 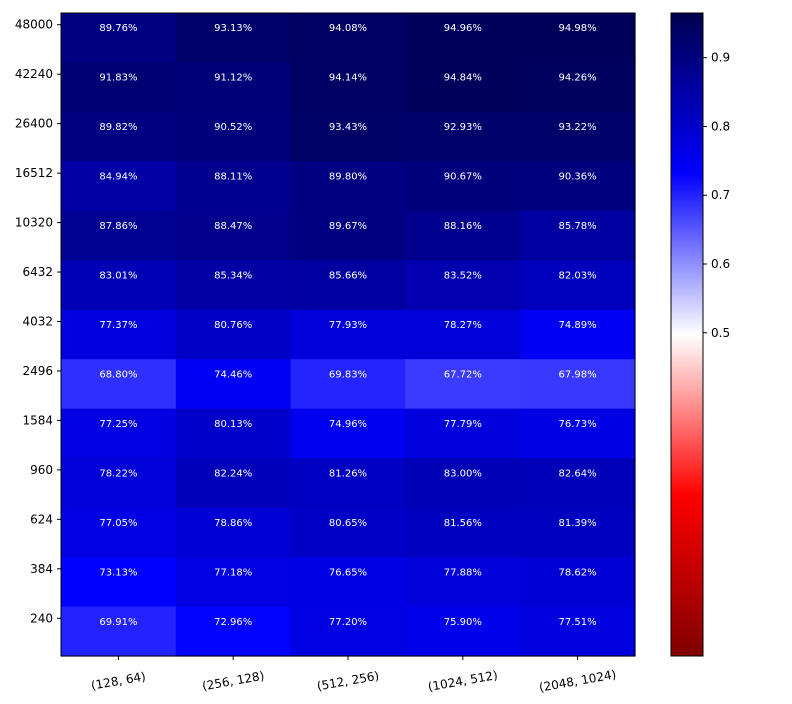 What do you see at coordinates (41, 519) in the screenshot?
I see `y-tick-label: 624` at bounding box center [41, 519].